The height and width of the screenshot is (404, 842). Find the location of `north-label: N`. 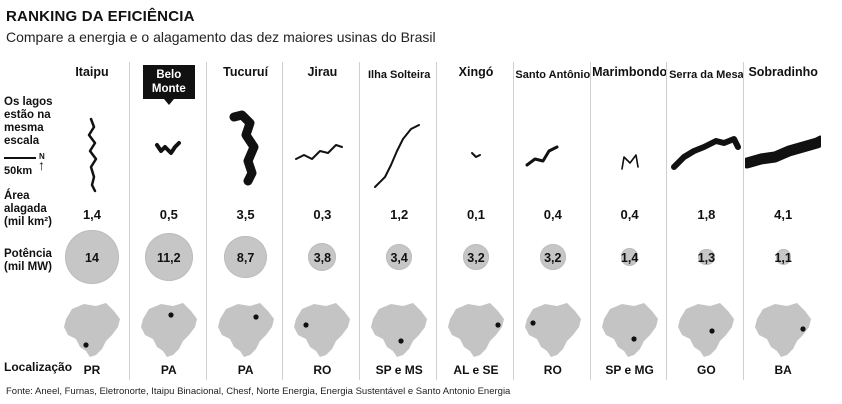

north-label: N is located at coordinates (42, 156).